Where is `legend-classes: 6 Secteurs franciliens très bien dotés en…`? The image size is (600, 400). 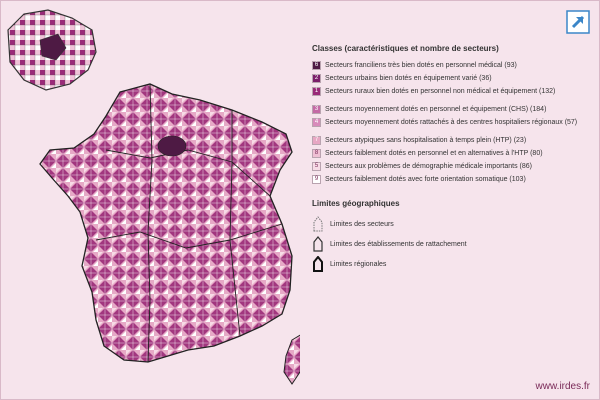 legend-classes: 6 Secteurs franciliens très bien dotés en… is located at coordinates (452, 122).